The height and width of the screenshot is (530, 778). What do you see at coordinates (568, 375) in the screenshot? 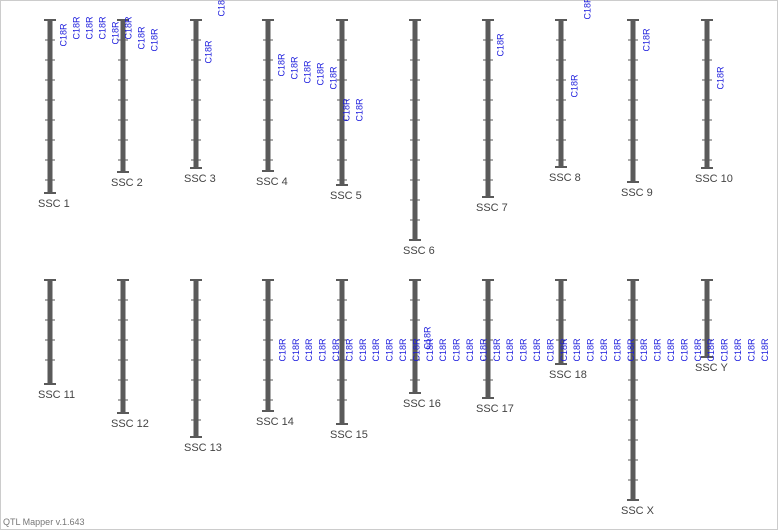
I see `chromosome-label: SSC 18` at bounding box center [568, 375].